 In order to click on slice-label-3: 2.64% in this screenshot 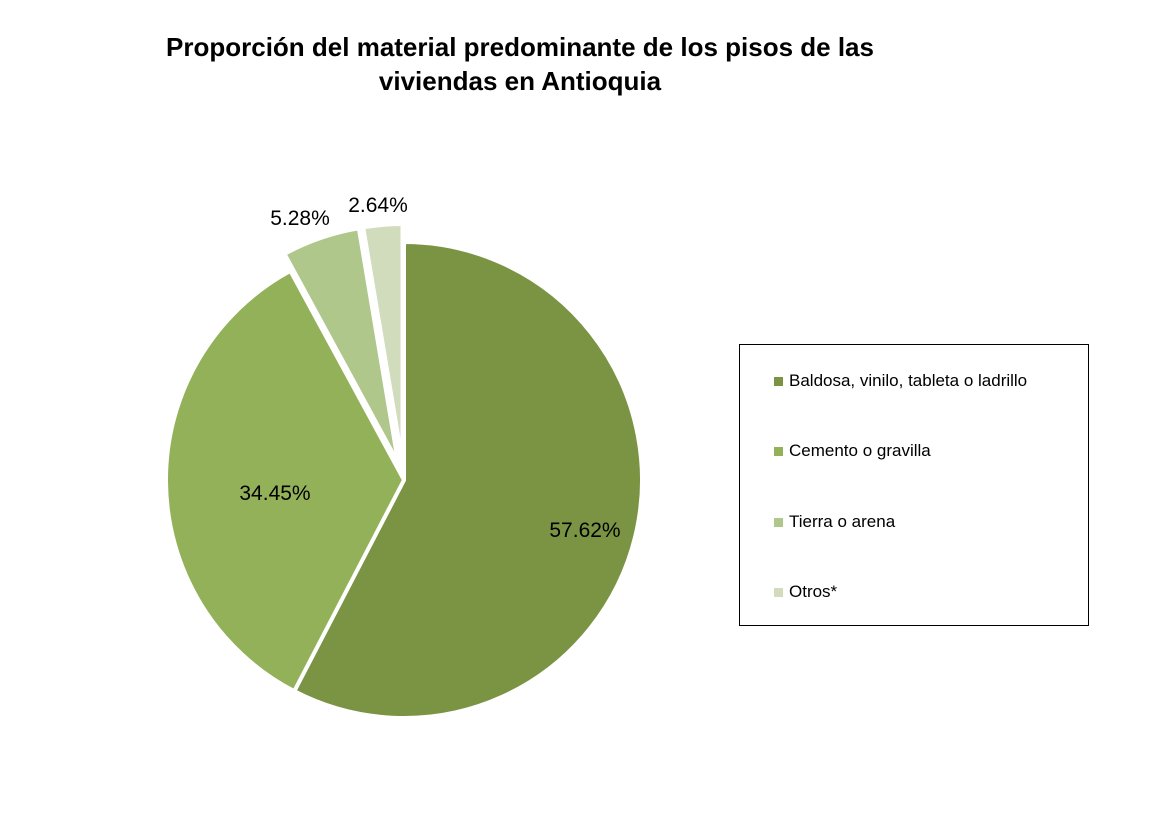, I will do `click(378, 205)`.